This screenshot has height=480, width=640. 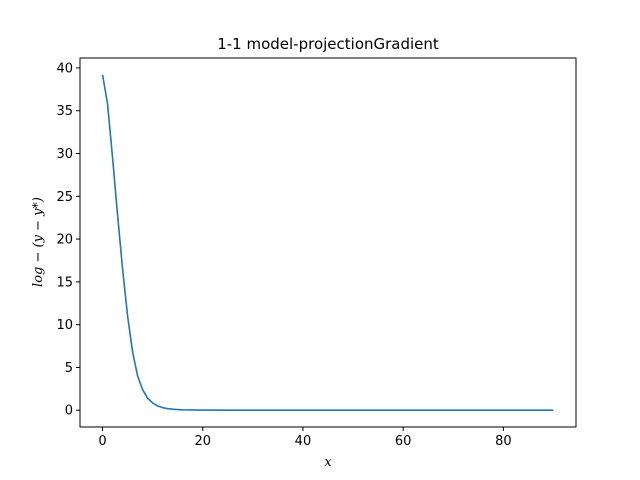 What do you see at coordinates (503, 441) in the screenshot?
I see `x-tick-label-4: 80` at bounding box center [503, 441].